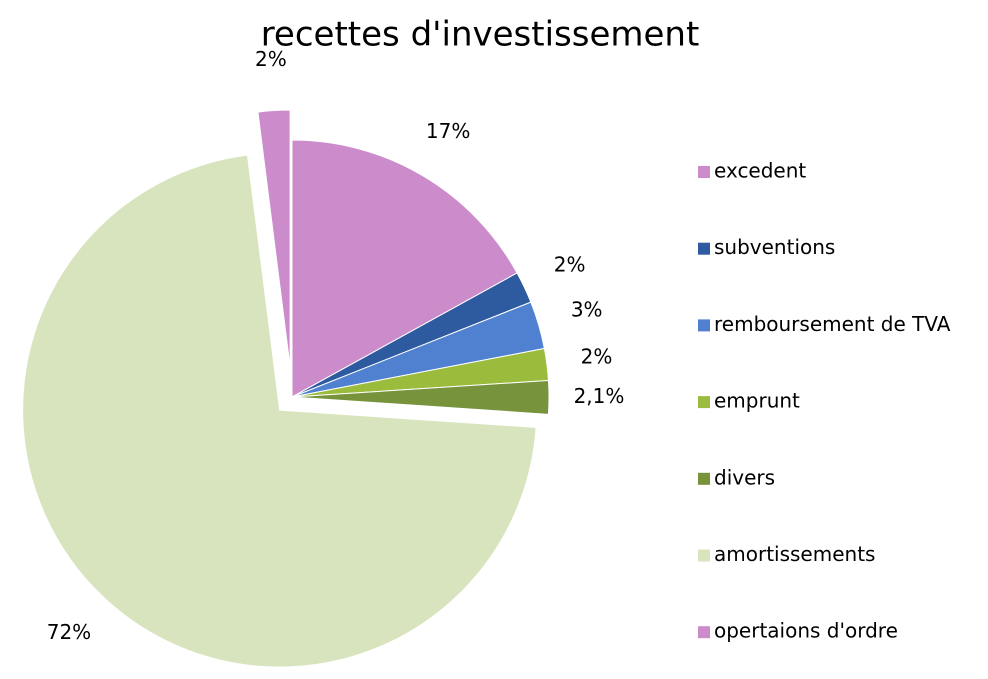 The image size is (988, 679). I want to click on legend-label: divers, so click(744, 477).